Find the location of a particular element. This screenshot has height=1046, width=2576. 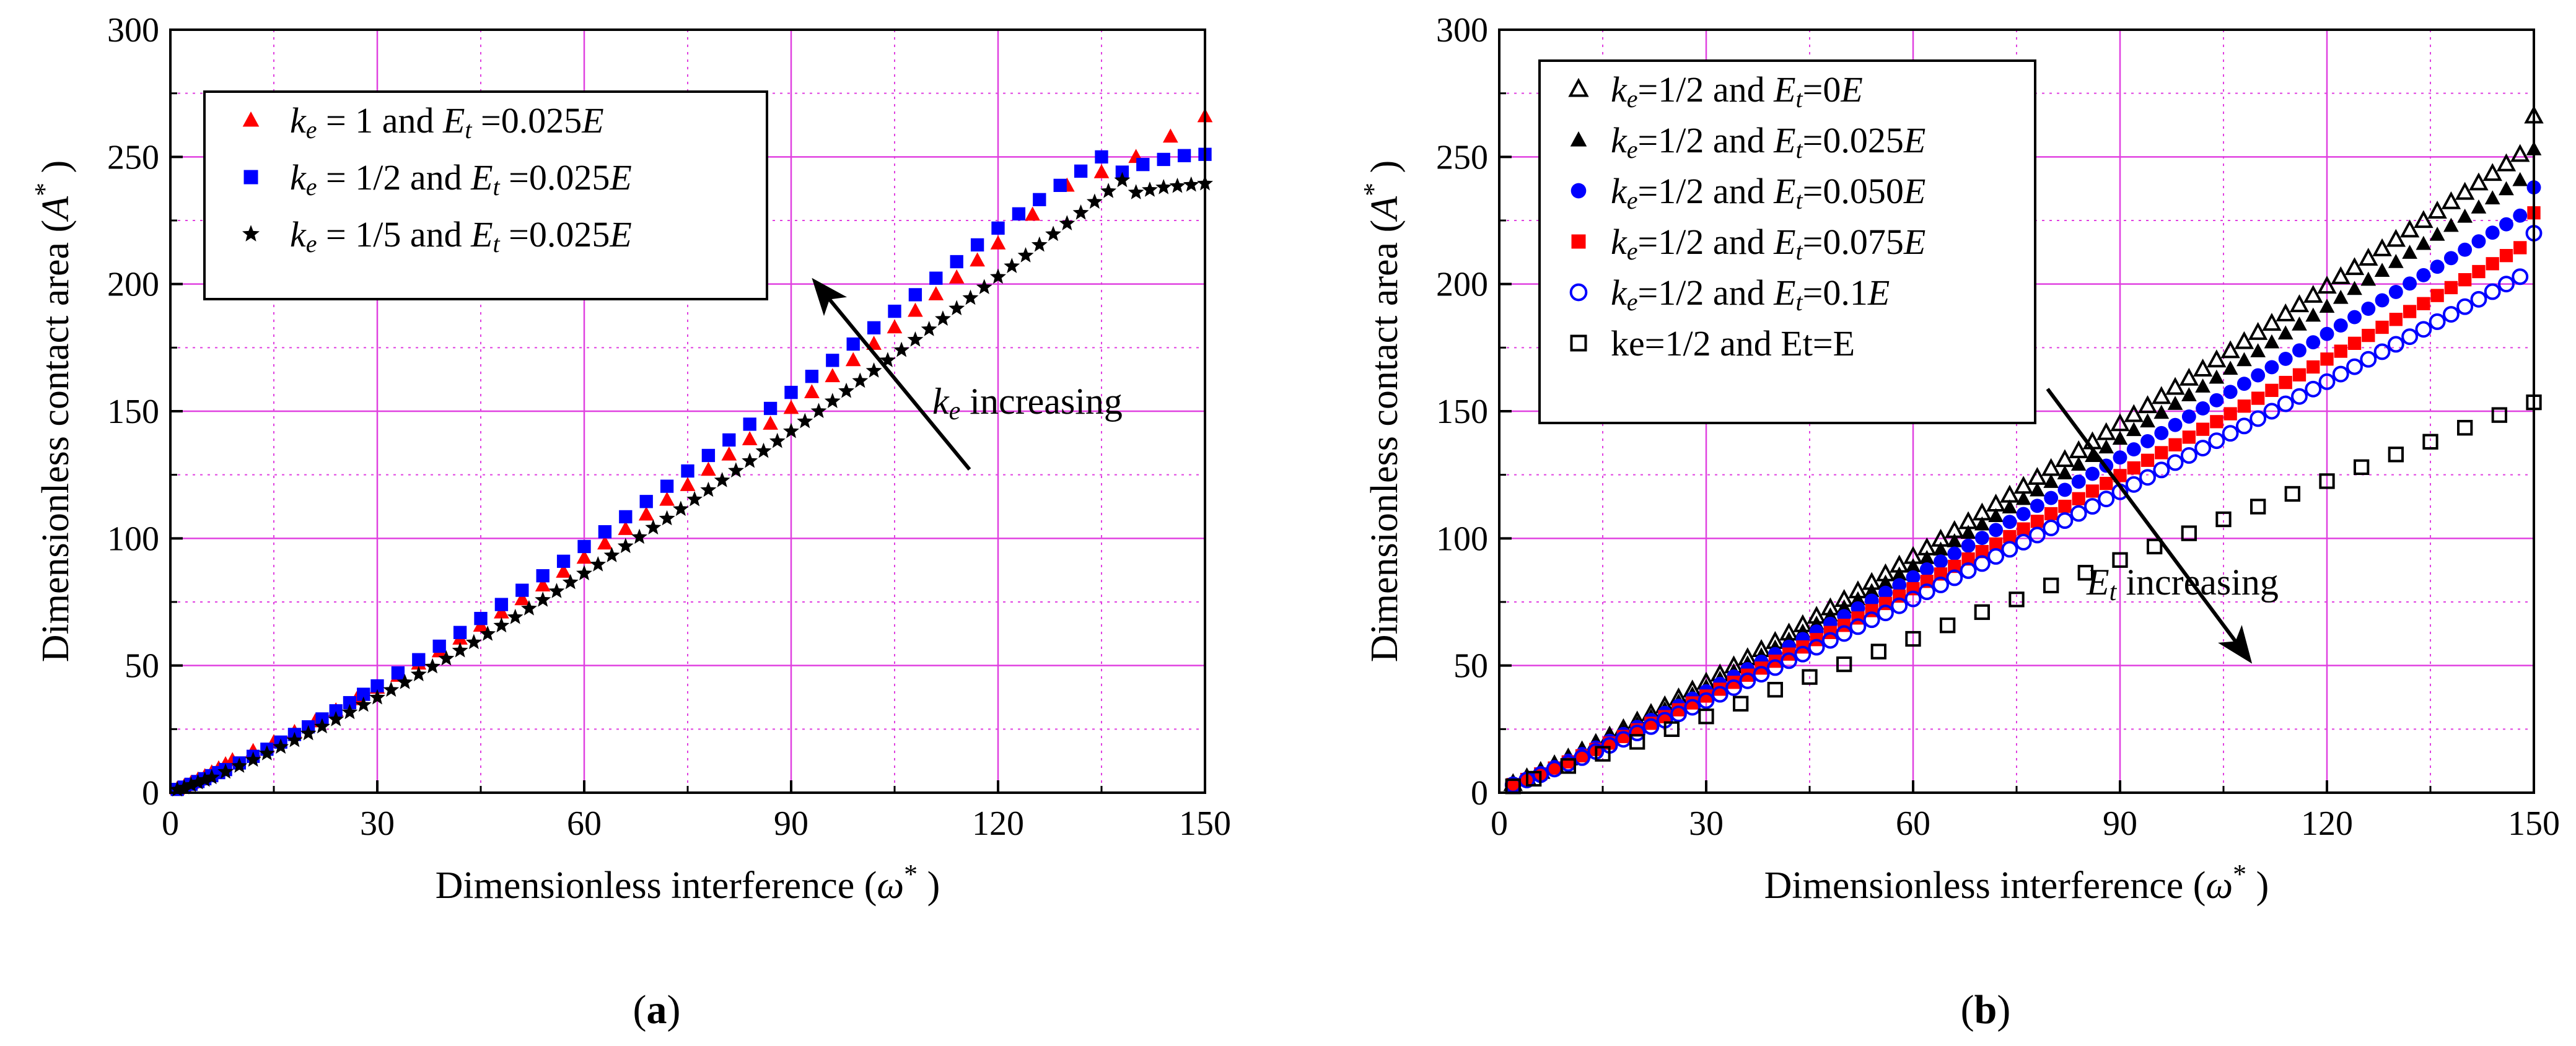

legend-label: ke = 1/2 and Et =0.025E is located at coordinates (461, 179).